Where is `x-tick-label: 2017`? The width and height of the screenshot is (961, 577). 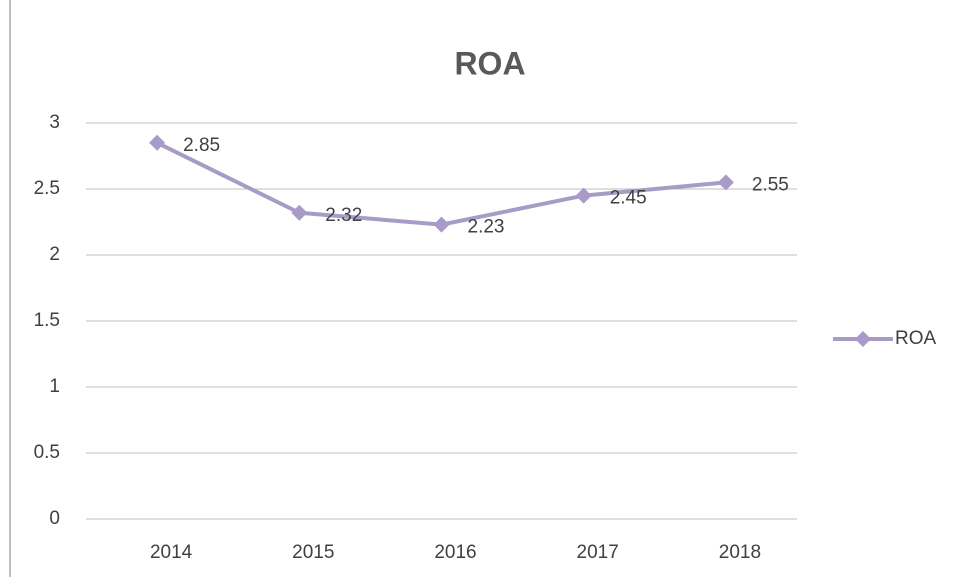 x-tick-label: 2017 is located at coordinates (598, 552).